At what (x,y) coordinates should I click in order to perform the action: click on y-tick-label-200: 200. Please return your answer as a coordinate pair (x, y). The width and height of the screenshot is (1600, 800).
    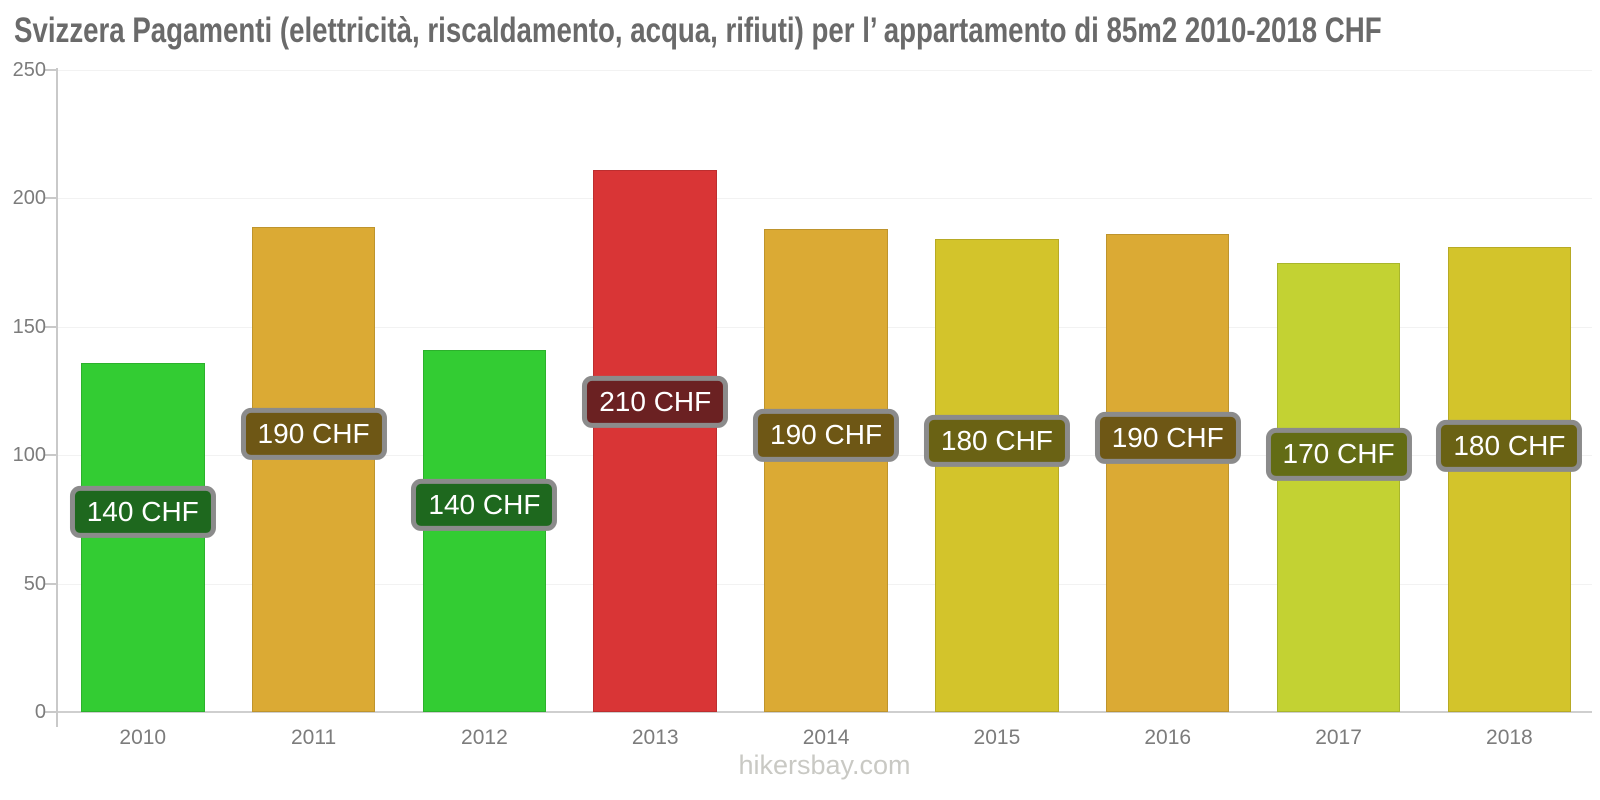
    Looking at the image, I should click on (29, 198).